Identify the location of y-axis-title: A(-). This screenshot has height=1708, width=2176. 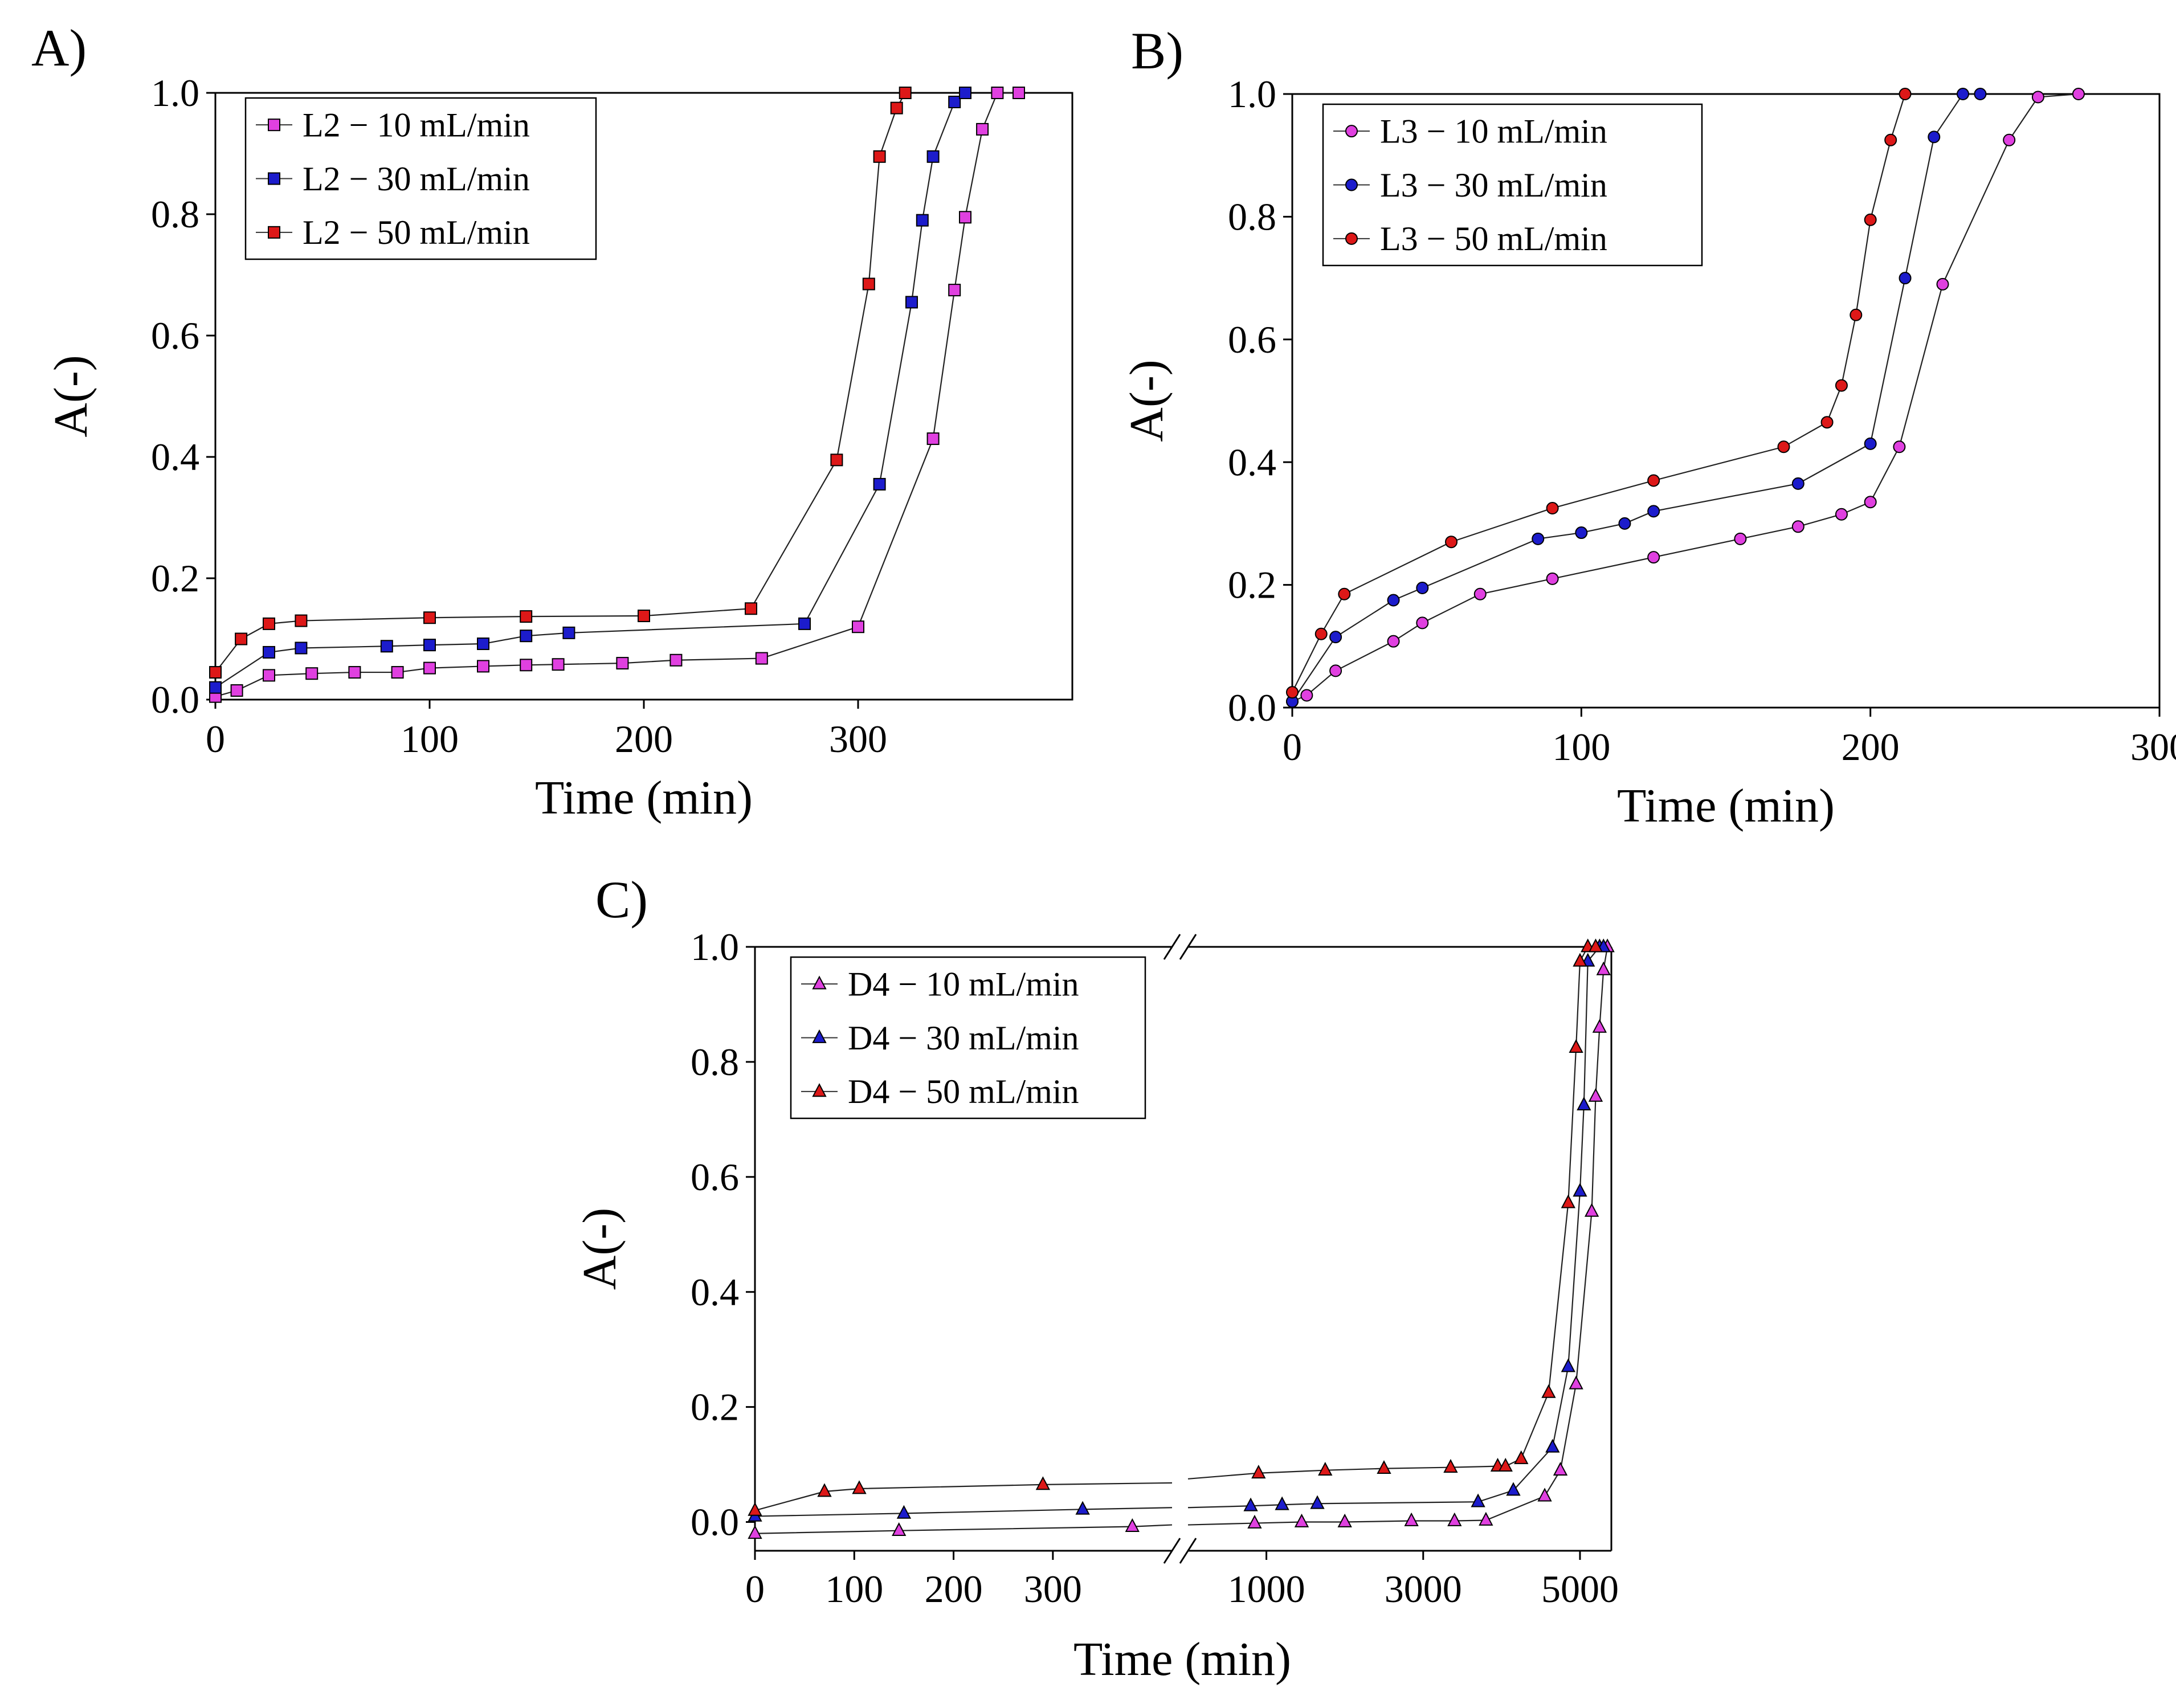
(599, 1249).